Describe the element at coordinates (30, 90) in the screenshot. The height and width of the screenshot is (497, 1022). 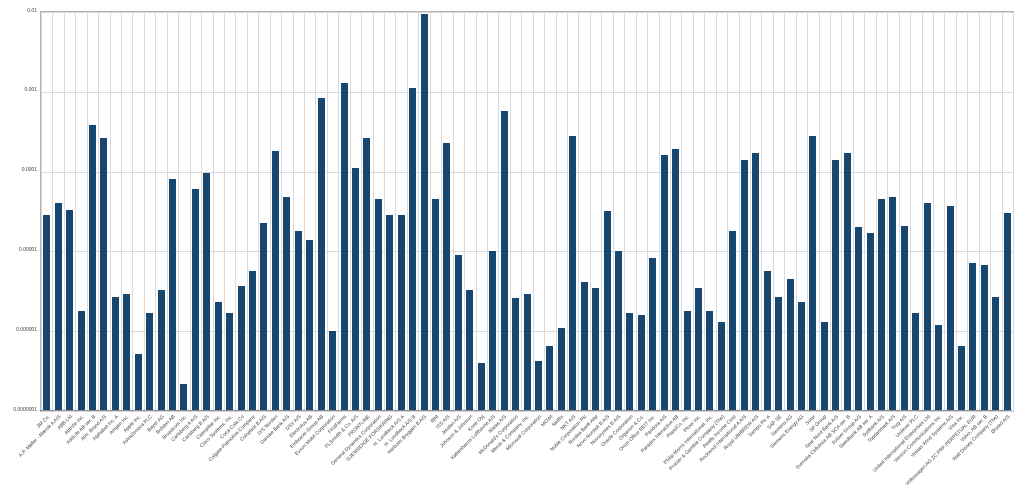
I see `y-tick-label: 0.001` at that location.